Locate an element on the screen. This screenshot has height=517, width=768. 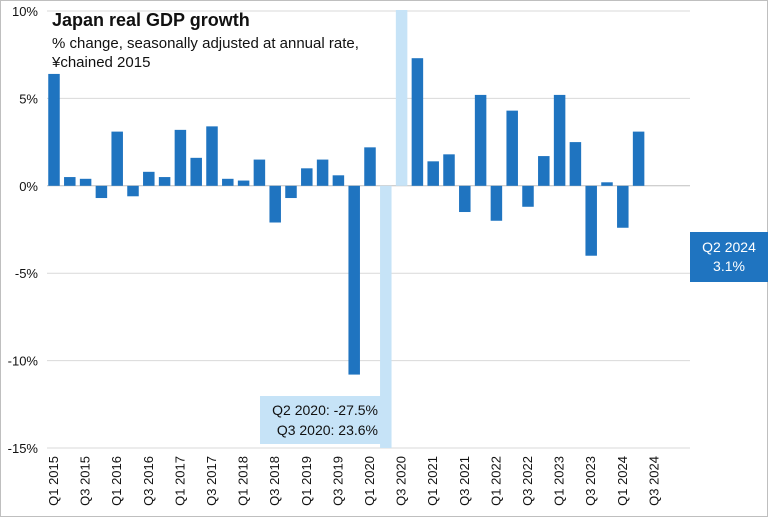
latest-callout: Q2 2024 3.1% is located at coordinates (729, 257).